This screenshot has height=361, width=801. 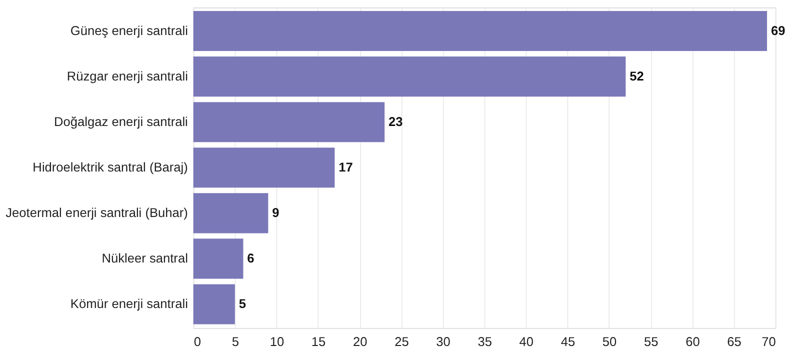 I want to click on y-tick-label: Doğalgaz enerji santrali, so click(x=121, y=122).